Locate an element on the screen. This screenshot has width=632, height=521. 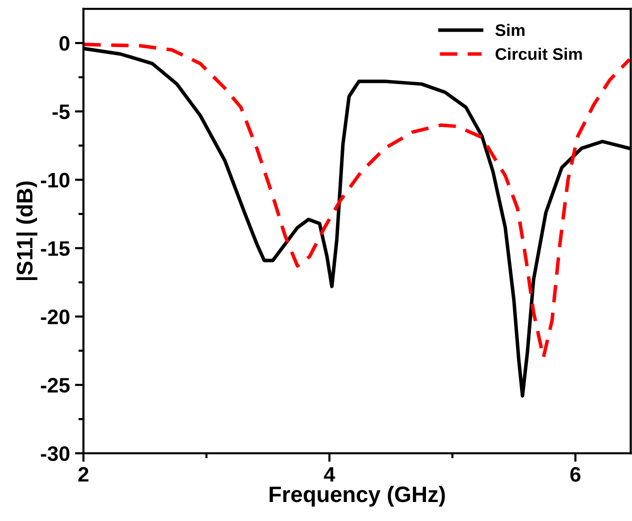
legend-label: Circuit Sim is located at coordinates (539, 54).